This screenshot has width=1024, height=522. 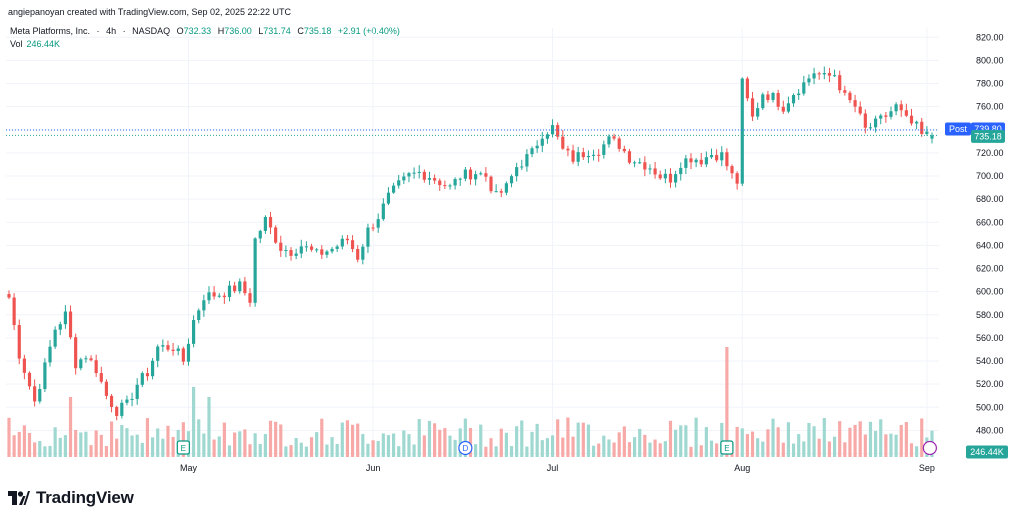 I want to click on price-tick-label: 500.00, so click(x=990, y=407).